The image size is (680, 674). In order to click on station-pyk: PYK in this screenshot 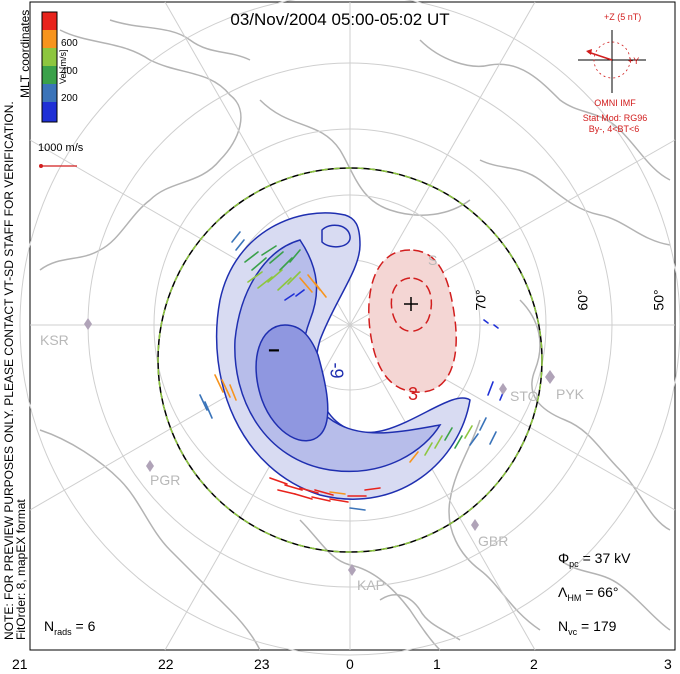, I will do `click(570, 394)`.